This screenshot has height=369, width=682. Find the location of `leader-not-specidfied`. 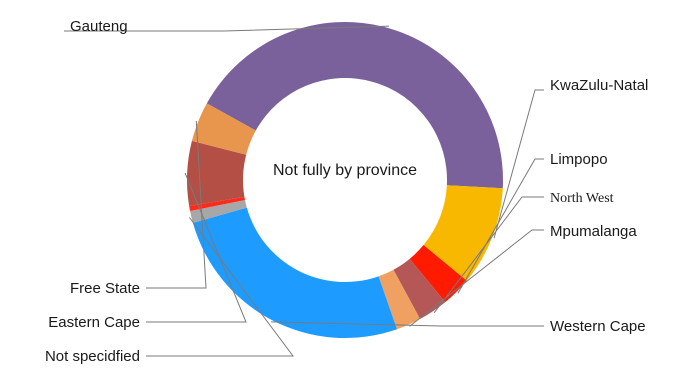

leader-not-specidfied is located at coordinates (220, 287).